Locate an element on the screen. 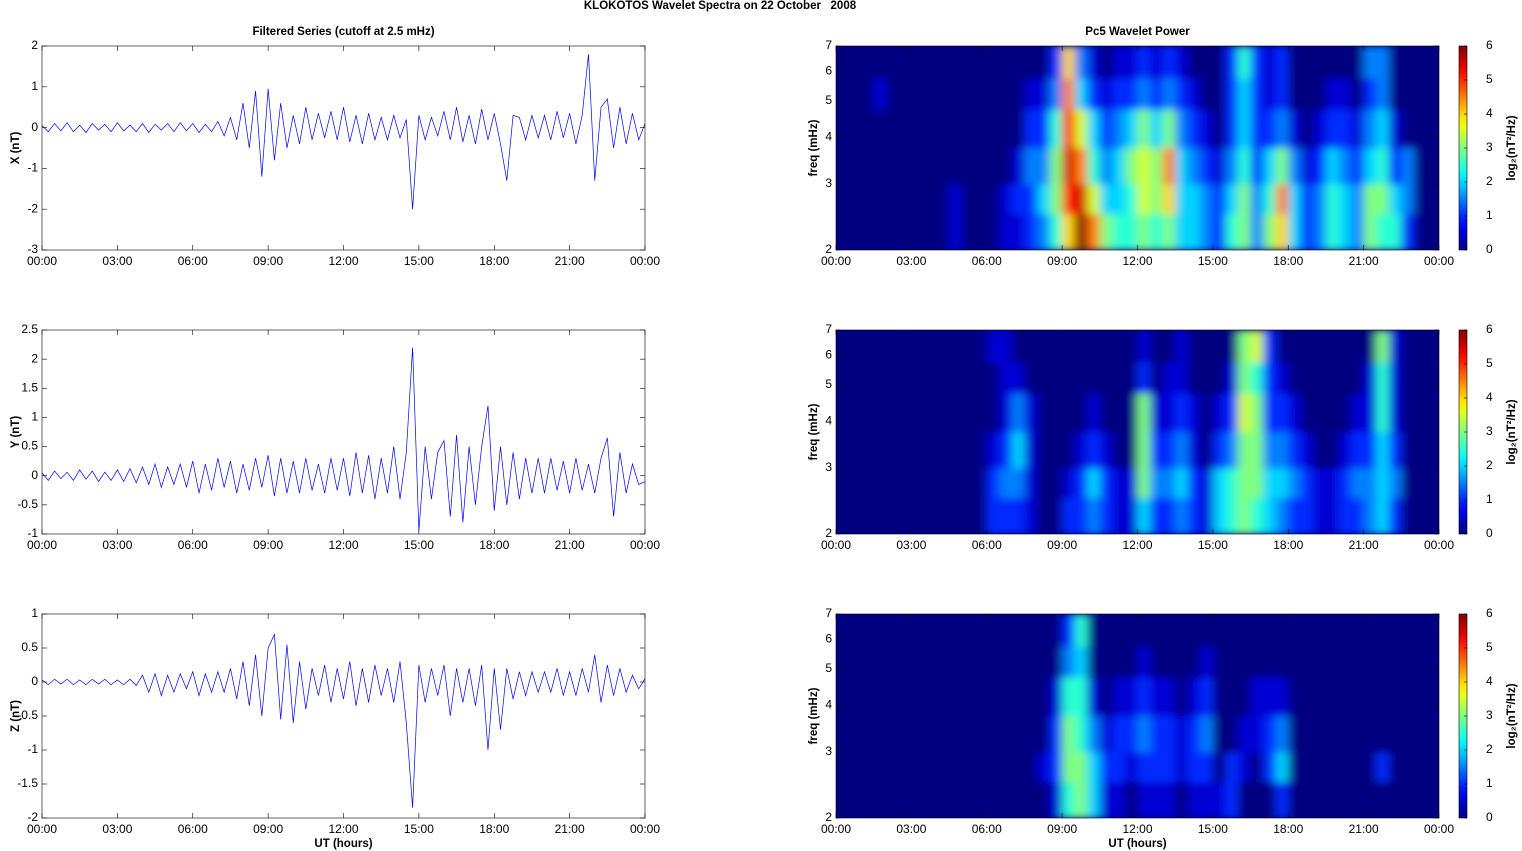  y-tick-label: -1.5 is located at coordinates (27, 783).